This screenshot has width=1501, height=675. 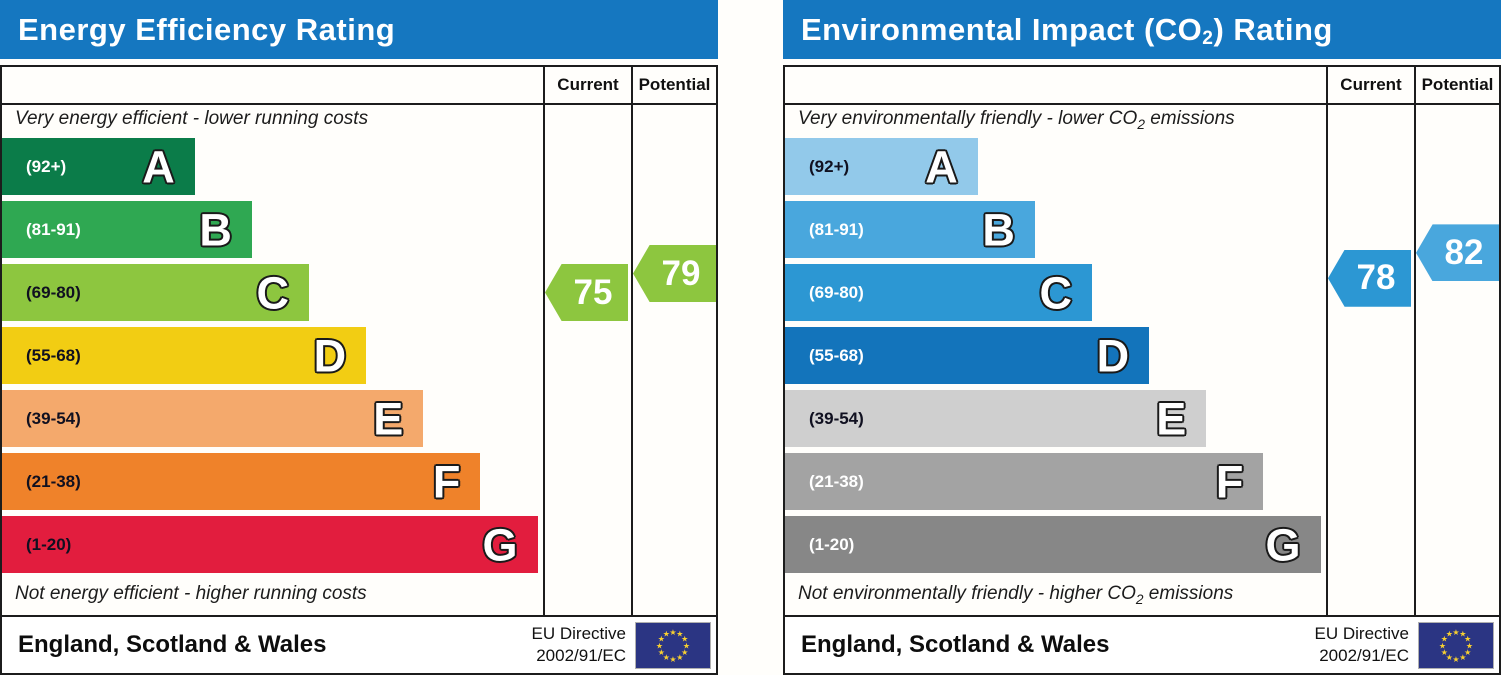 What do you see at coordinates (207, 29) in the screenshot?
I see `panel-title-text: Energy Efficiency Rating` at bounding box center [207, 29].